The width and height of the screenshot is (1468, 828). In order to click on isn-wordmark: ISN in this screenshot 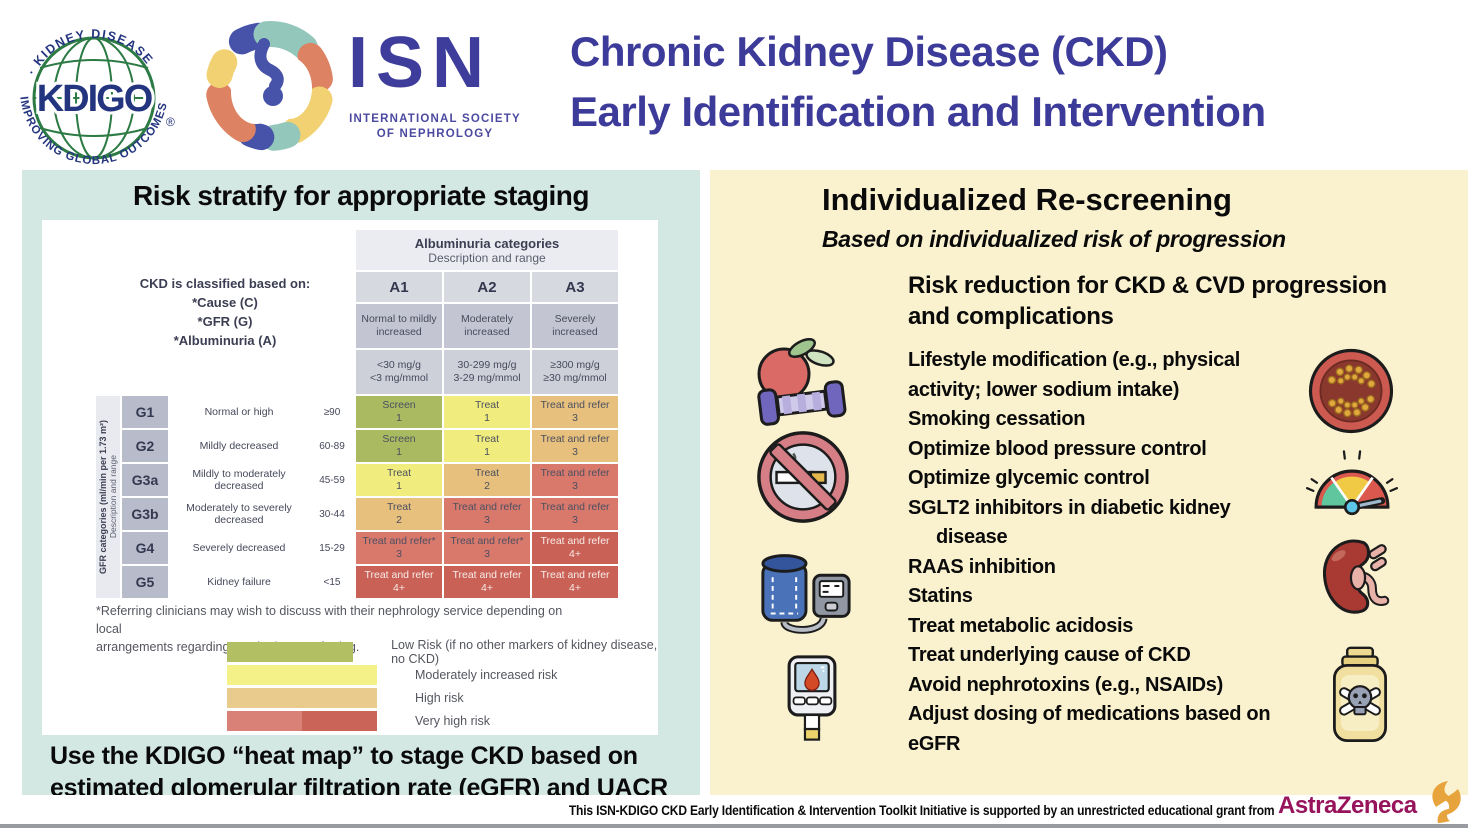, I will do `click(420, 63)`.